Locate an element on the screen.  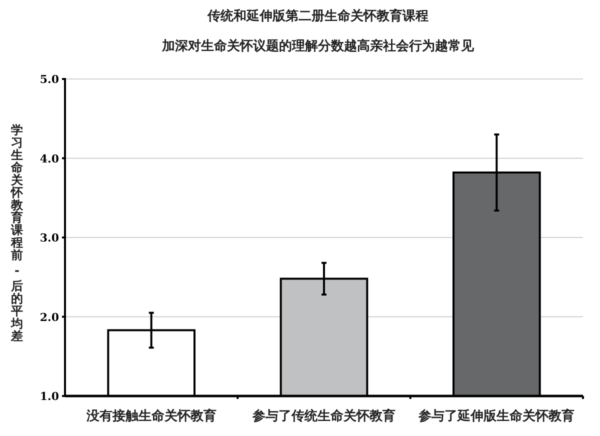
y-tick-label: 5.0 is located at coordinates (50, 79).